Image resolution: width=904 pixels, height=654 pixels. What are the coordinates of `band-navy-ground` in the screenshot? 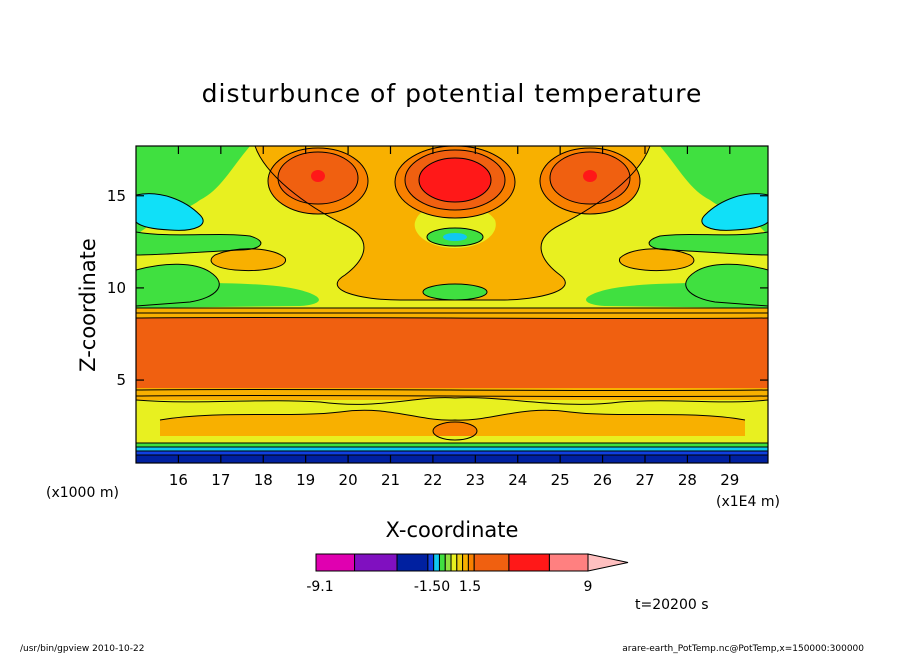 It's located at (452, 459).